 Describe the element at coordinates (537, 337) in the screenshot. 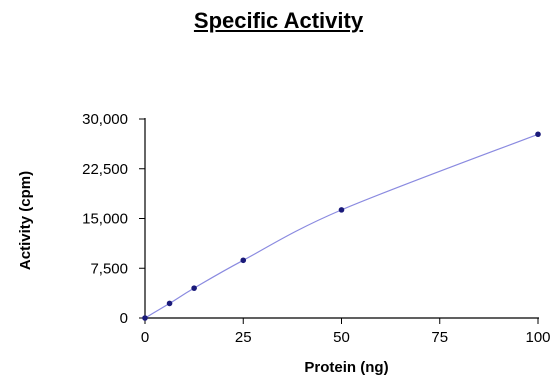

I see `x-tick-label: 100` at that location.